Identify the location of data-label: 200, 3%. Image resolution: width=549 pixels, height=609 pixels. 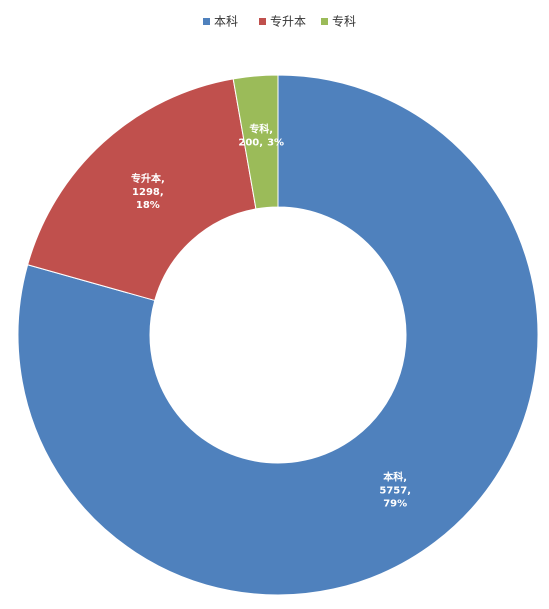
(261, 143).